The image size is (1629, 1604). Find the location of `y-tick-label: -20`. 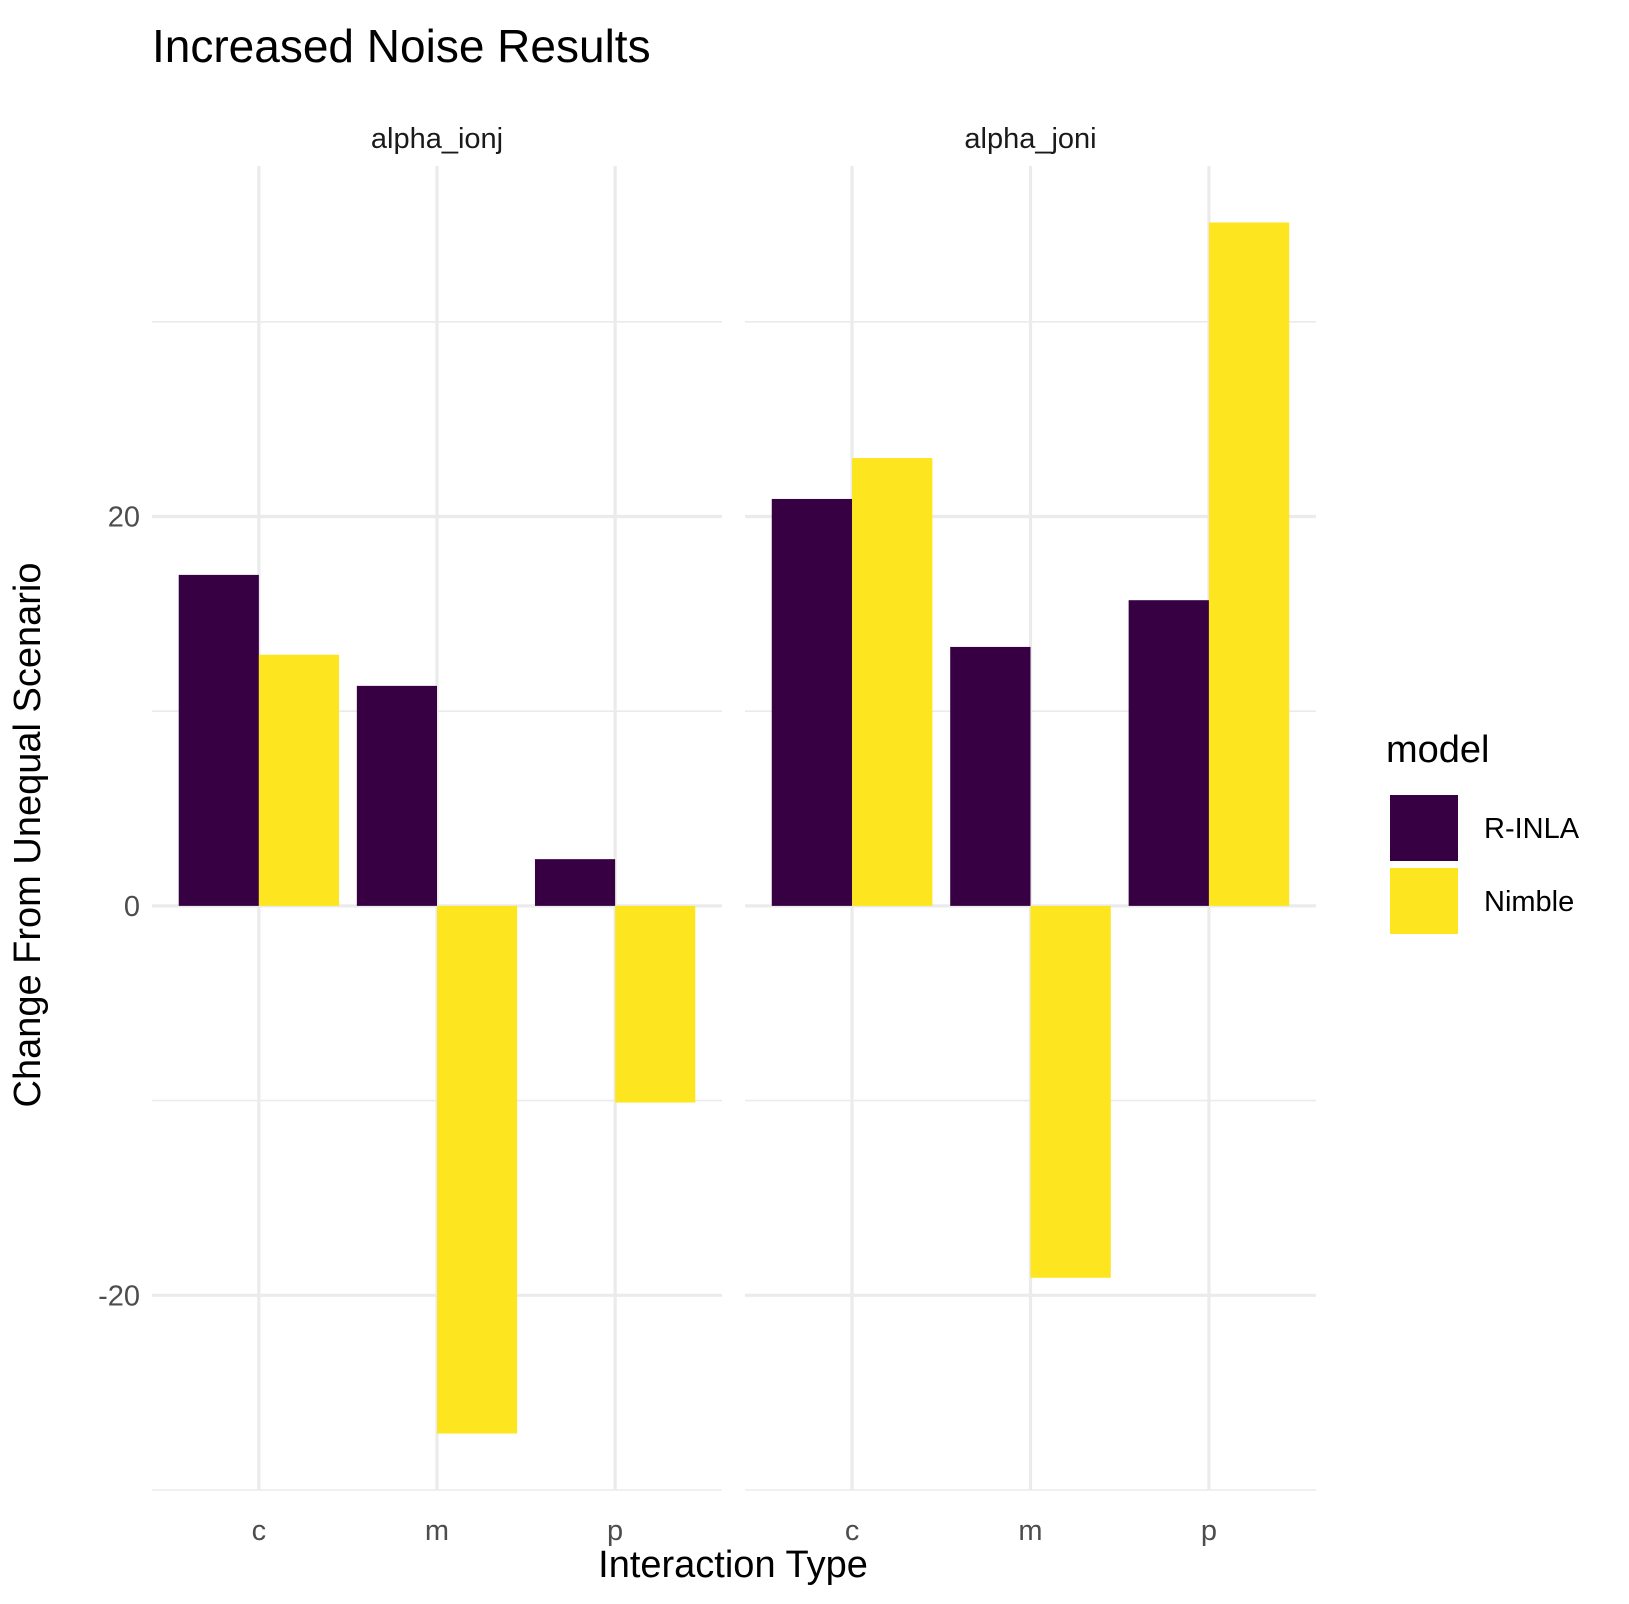

y-tick-label: -20 is located at coordinates (119, 1296).